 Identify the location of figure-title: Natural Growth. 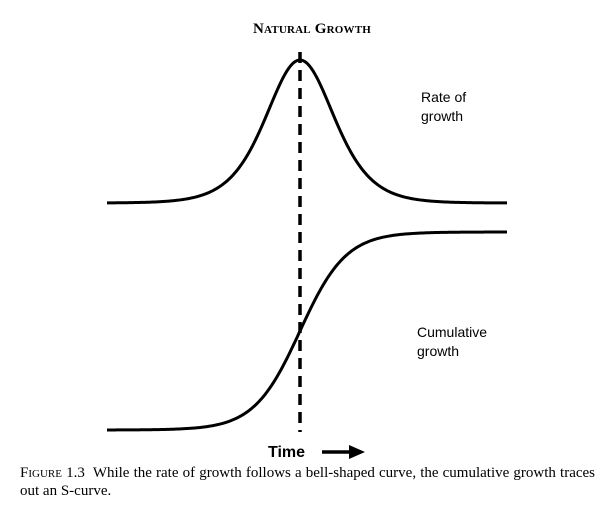
(312, 29).